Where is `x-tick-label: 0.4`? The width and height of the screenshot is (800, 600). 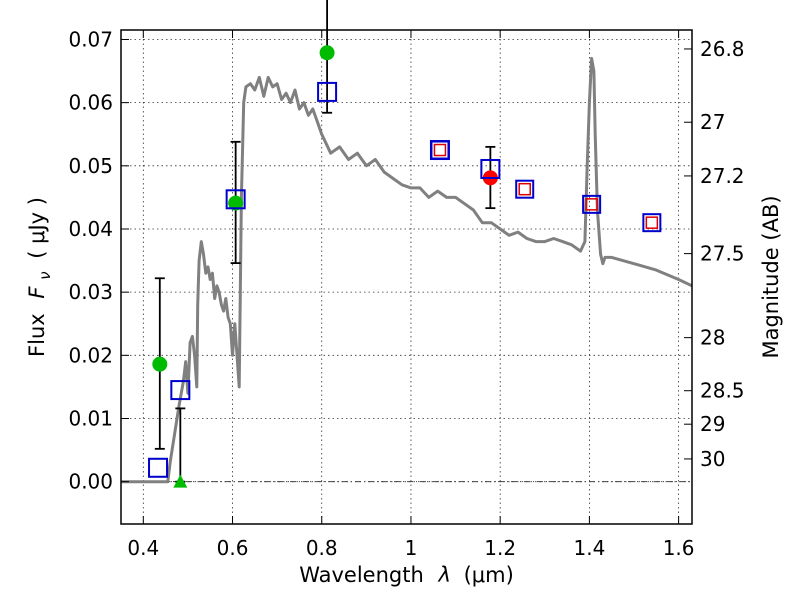 x-tick-label: 0.4 is located at coordinates (143, 548).